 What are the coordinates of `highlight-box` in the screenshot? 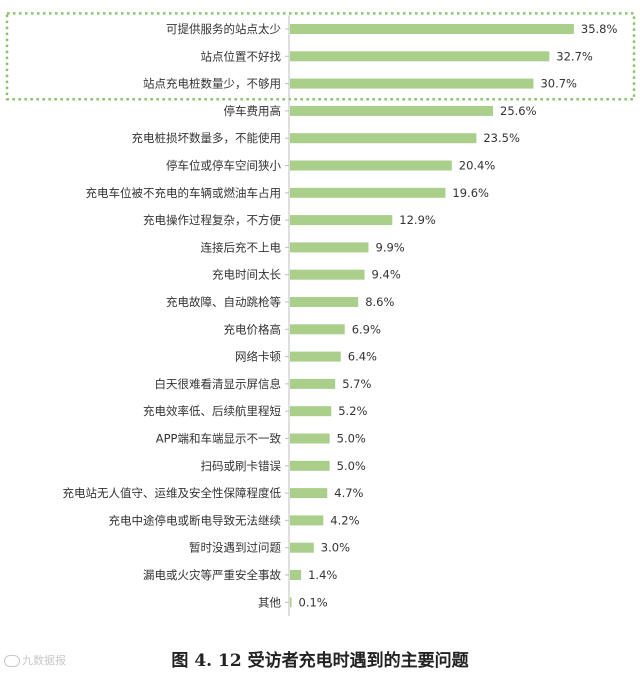 It's located at (320, 56).